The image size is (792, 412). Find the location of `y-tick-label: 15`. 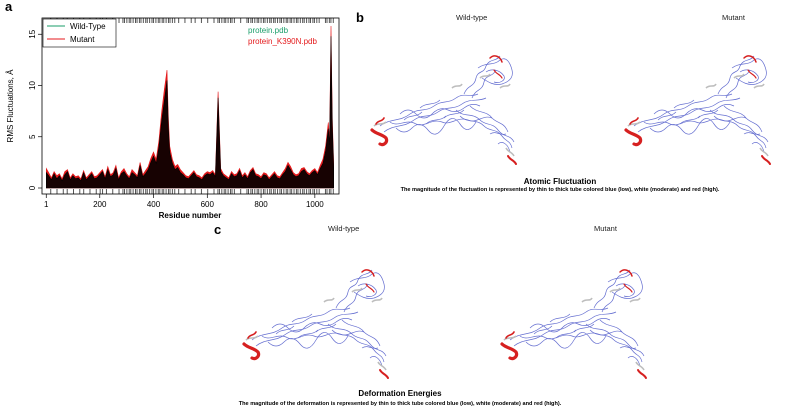

y-tick-label: 15 is located at coordinates (32, 33).